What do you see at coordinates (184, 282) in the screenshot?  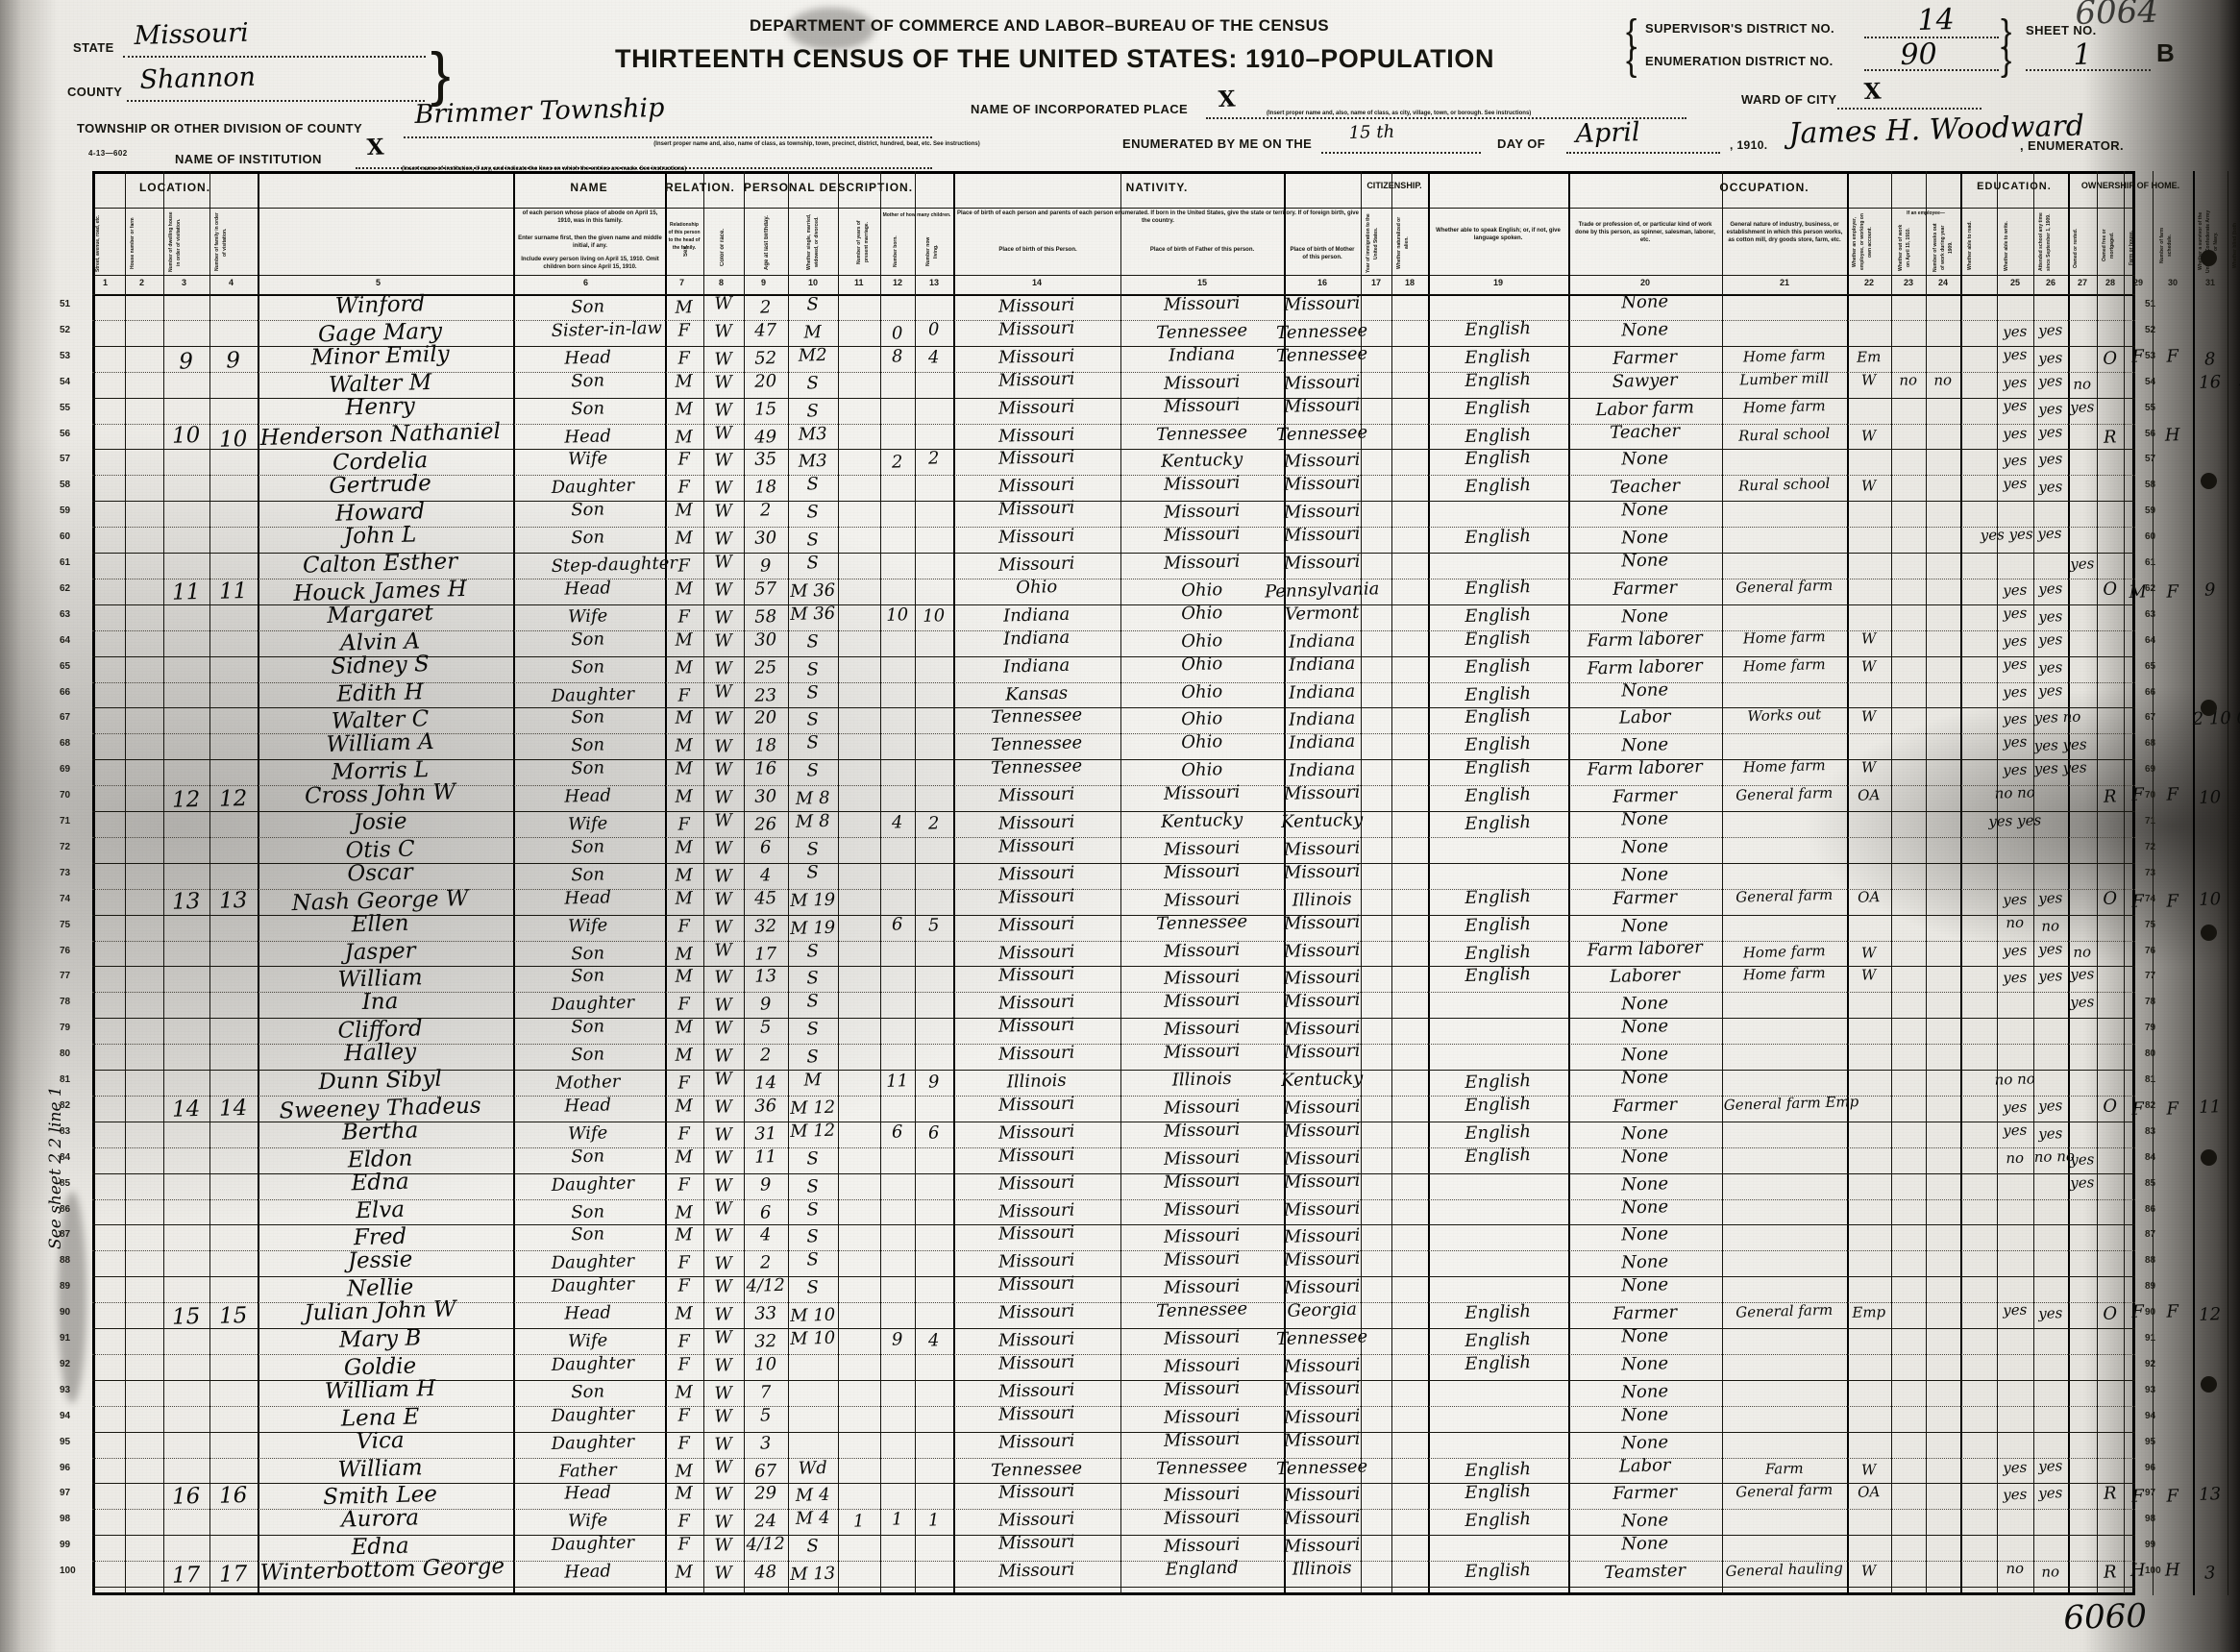 I see `column-number: 3` at bounding box center [184, 282].